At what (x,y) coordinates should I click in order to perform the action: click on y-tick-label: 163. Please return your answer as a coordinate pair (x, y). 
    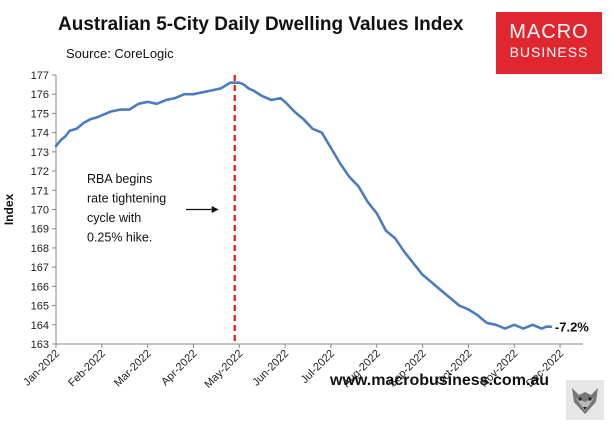
    Looking at the image, I should click on (40, 345).